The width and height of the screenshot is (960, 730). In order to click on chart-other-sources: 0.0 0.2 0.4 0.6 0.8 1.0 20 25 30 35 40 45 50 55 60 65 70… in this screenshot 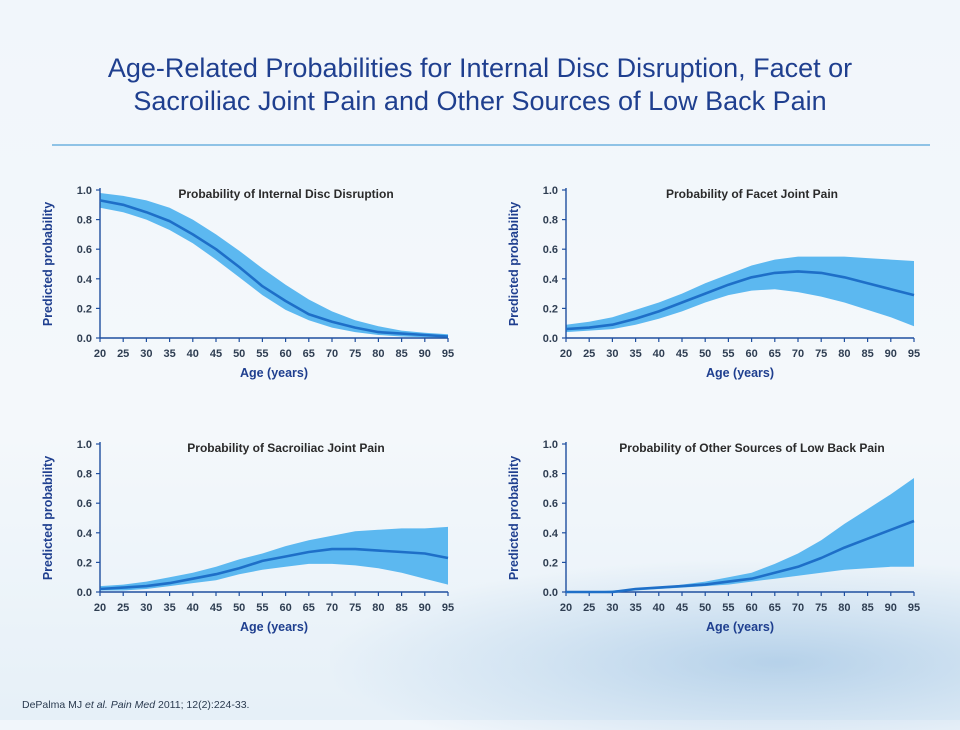, I will do `click(716, 549)`.